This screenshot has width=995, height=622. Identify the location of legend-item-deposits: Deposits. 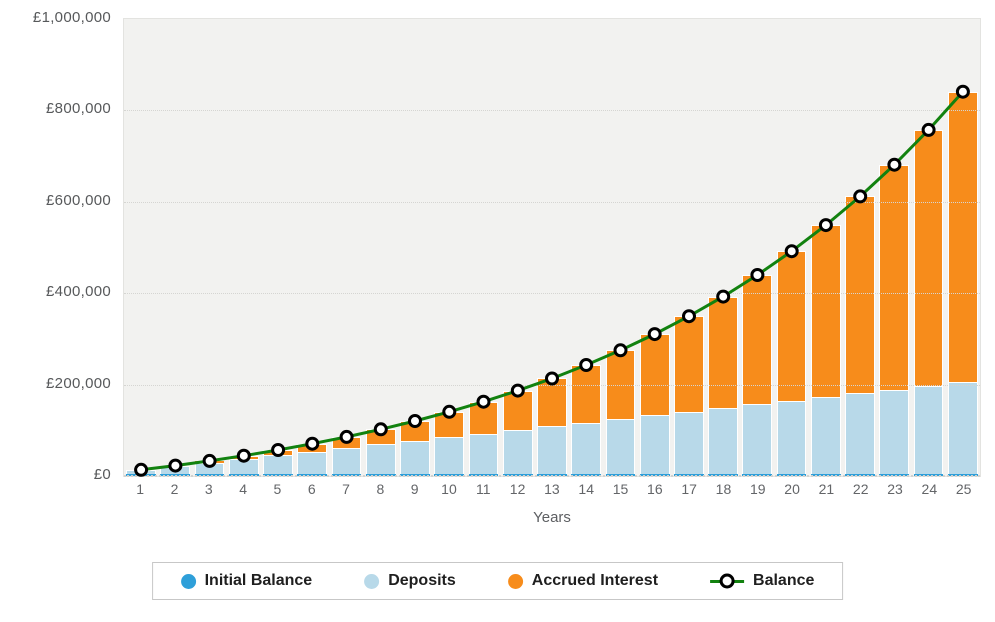
(410, 581).